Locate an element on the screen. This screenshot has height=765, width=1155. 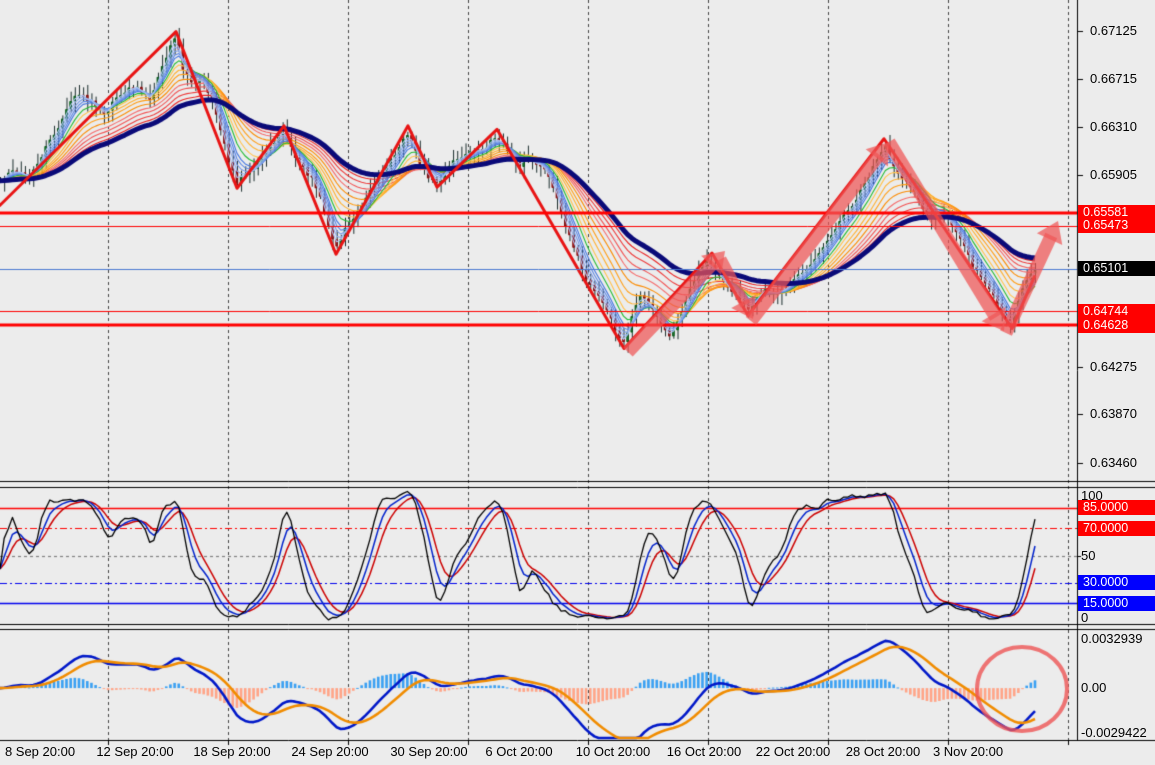
macd-panel is located at coordinates (538, 685).